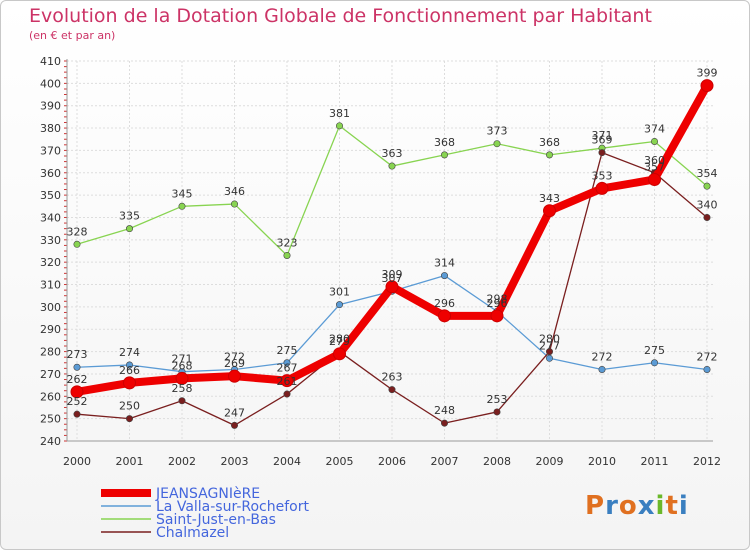 The image size is (750, 550). Describe the element at coordinates (595, 506) in the screenshot. I see `logo-letter: P` at that location.